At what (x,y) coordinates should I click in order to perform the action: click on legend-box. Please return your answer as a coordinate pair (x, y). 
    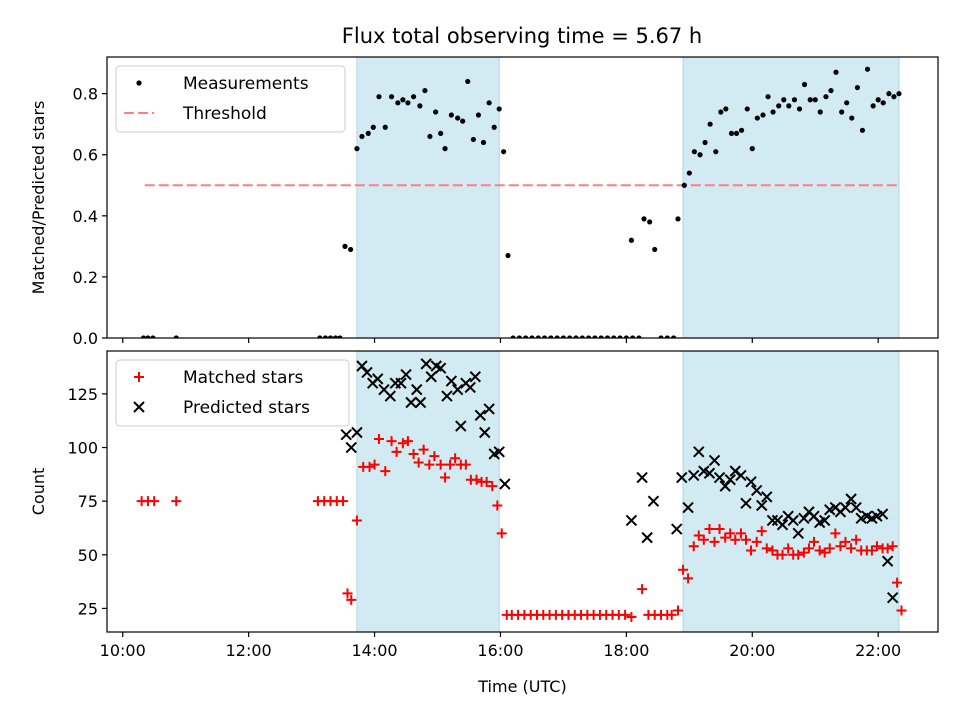
    Looking at the image, I should click on (230, 99).